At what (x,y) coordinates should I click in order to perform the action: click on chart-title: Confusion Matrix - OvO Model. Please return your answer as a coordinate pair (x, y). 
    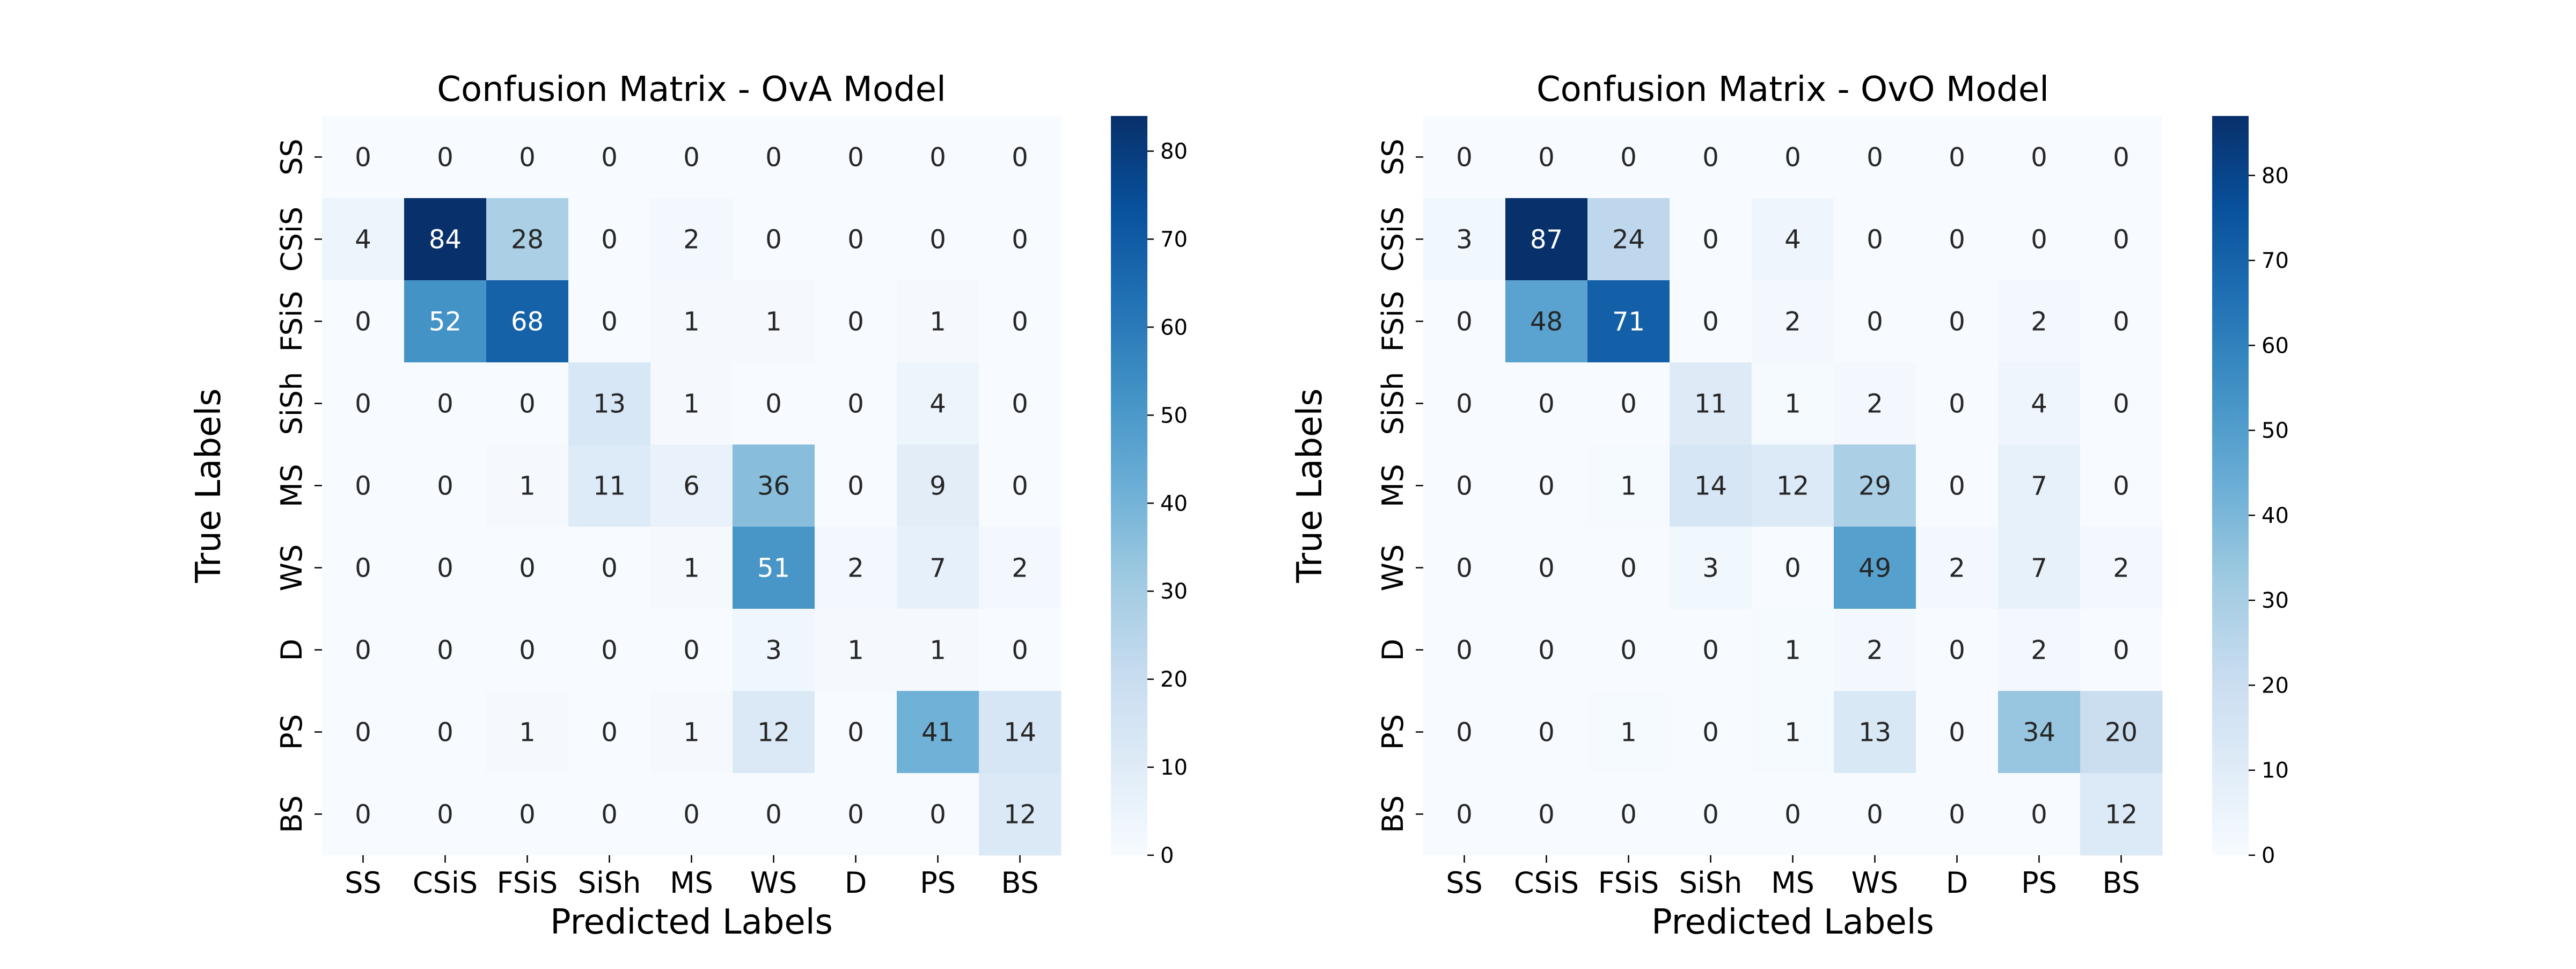
    Looking at the image, I should click on (1792, 90).